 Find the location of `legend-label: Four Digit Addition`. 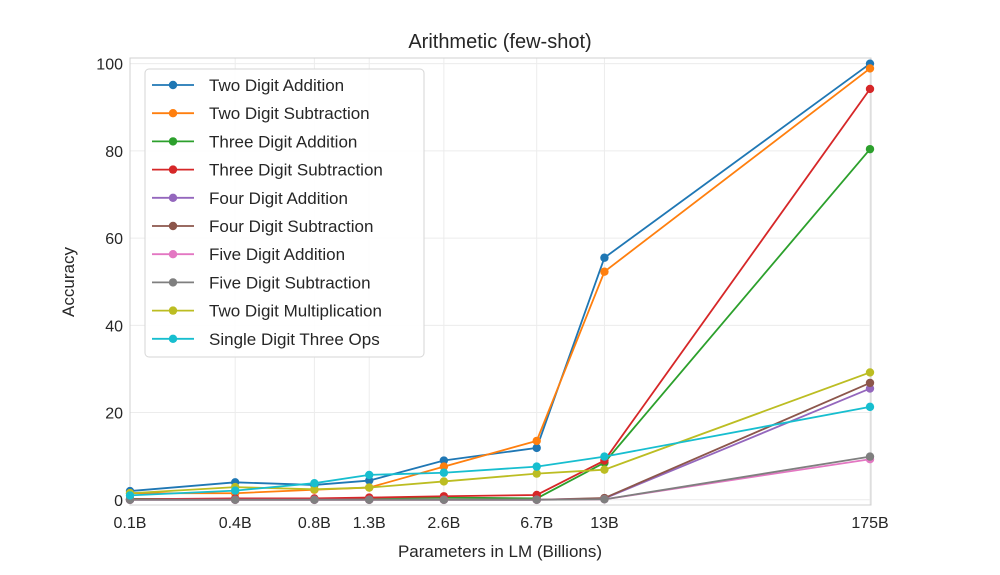

legend-label: Four Digit Addition is located at coordinates (278, 198).